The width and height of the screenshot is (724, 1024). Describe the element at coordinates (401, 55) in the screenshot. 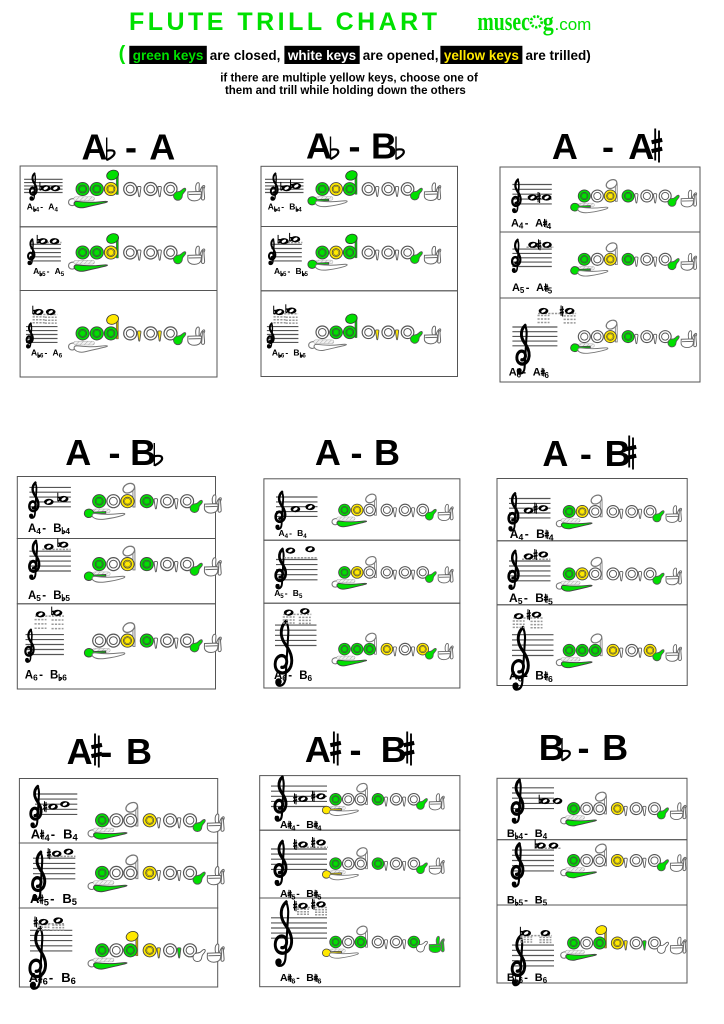

I see `svg-text: are opened,` at that location.